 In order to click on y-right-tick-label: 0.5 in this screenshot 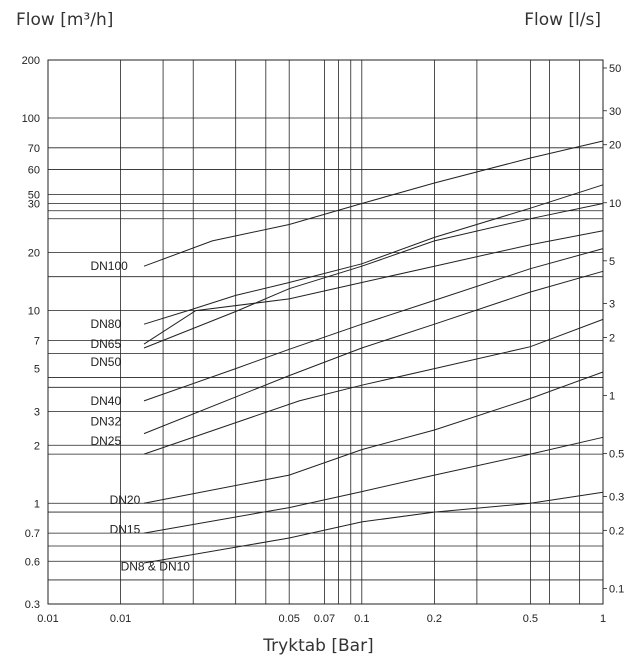, I will do `click(616, 455)`.